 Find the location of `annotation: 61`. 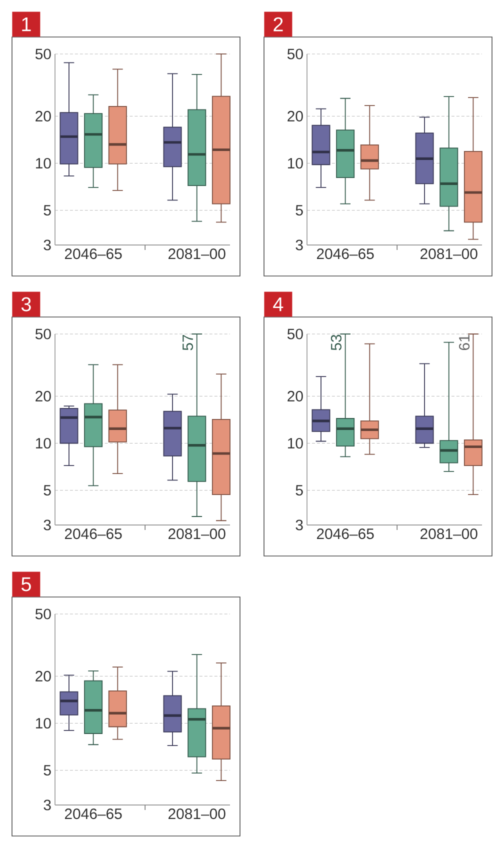

annotation: 61 is located at coordinates (464, 342).